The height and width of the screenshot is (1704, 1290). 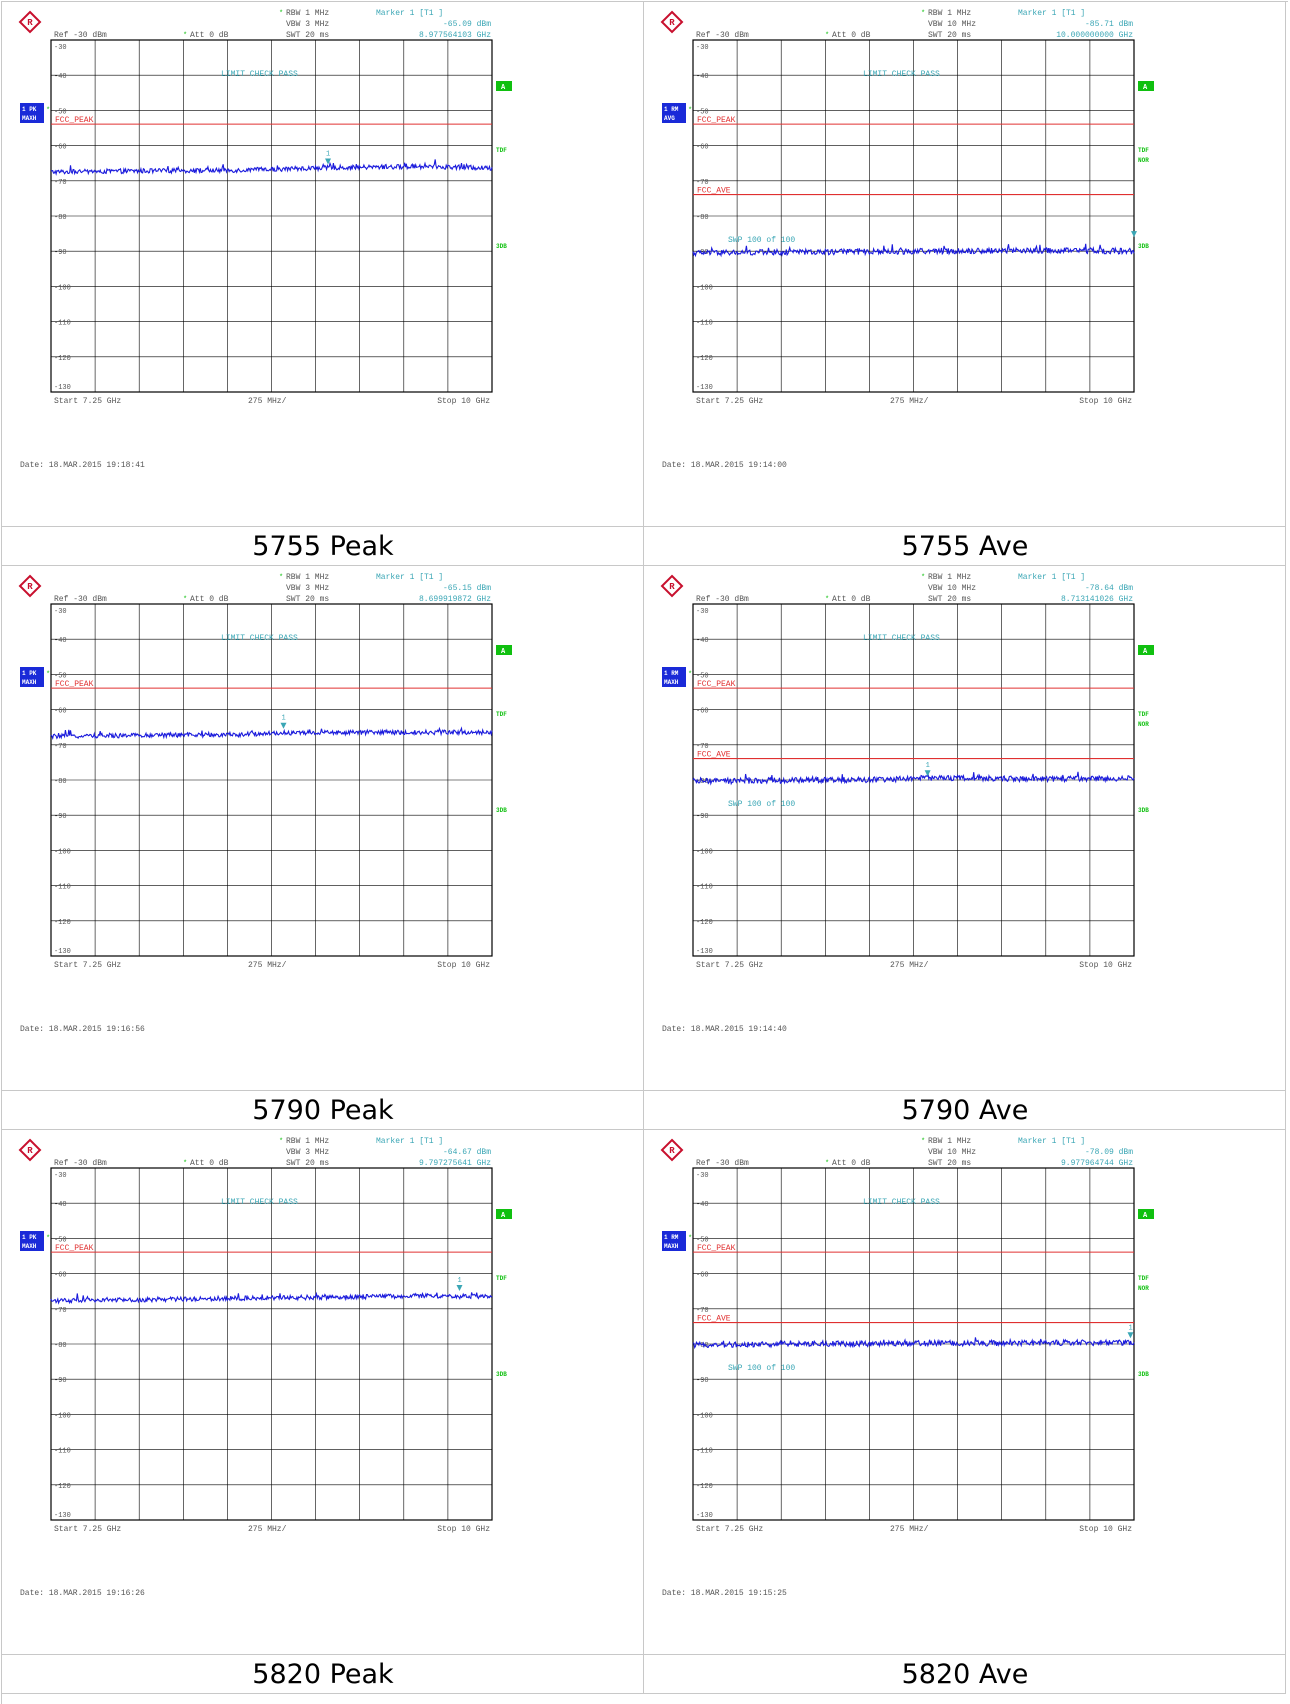 What do you see at coordinates (322, 545) in the screenshot?
I see `panel-caption: 5755 Peak` at bounding box center [322, 545].